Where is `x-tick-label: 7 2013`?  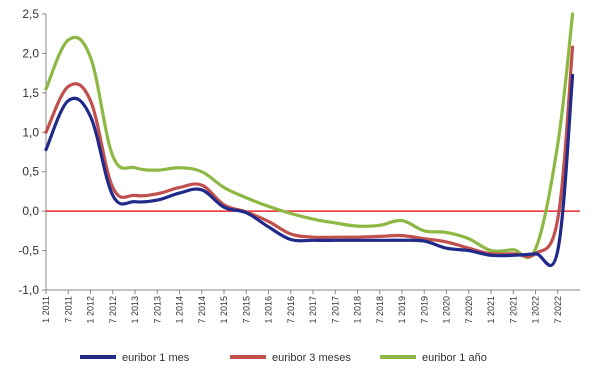 x-tick-label: 7 2013 is located at coordinates (157, 310).